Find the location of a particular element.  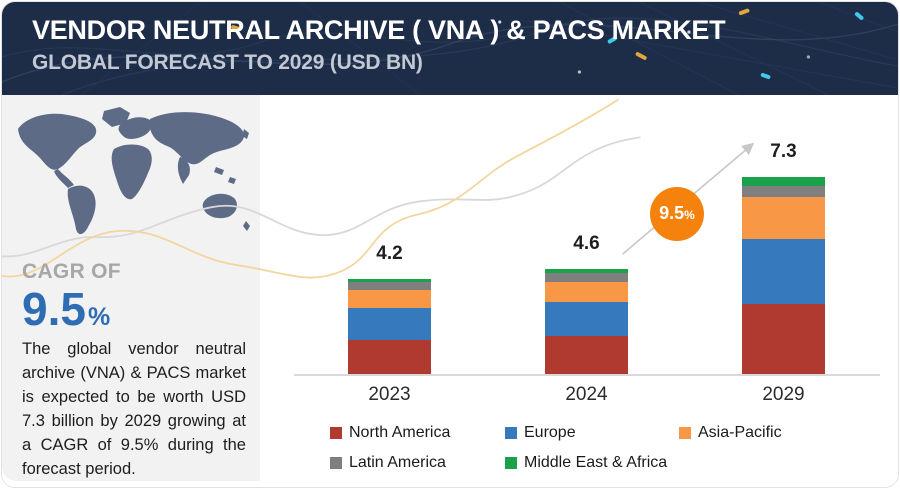

growth-badge: 9.5 % is located at coordinates (677, 214).